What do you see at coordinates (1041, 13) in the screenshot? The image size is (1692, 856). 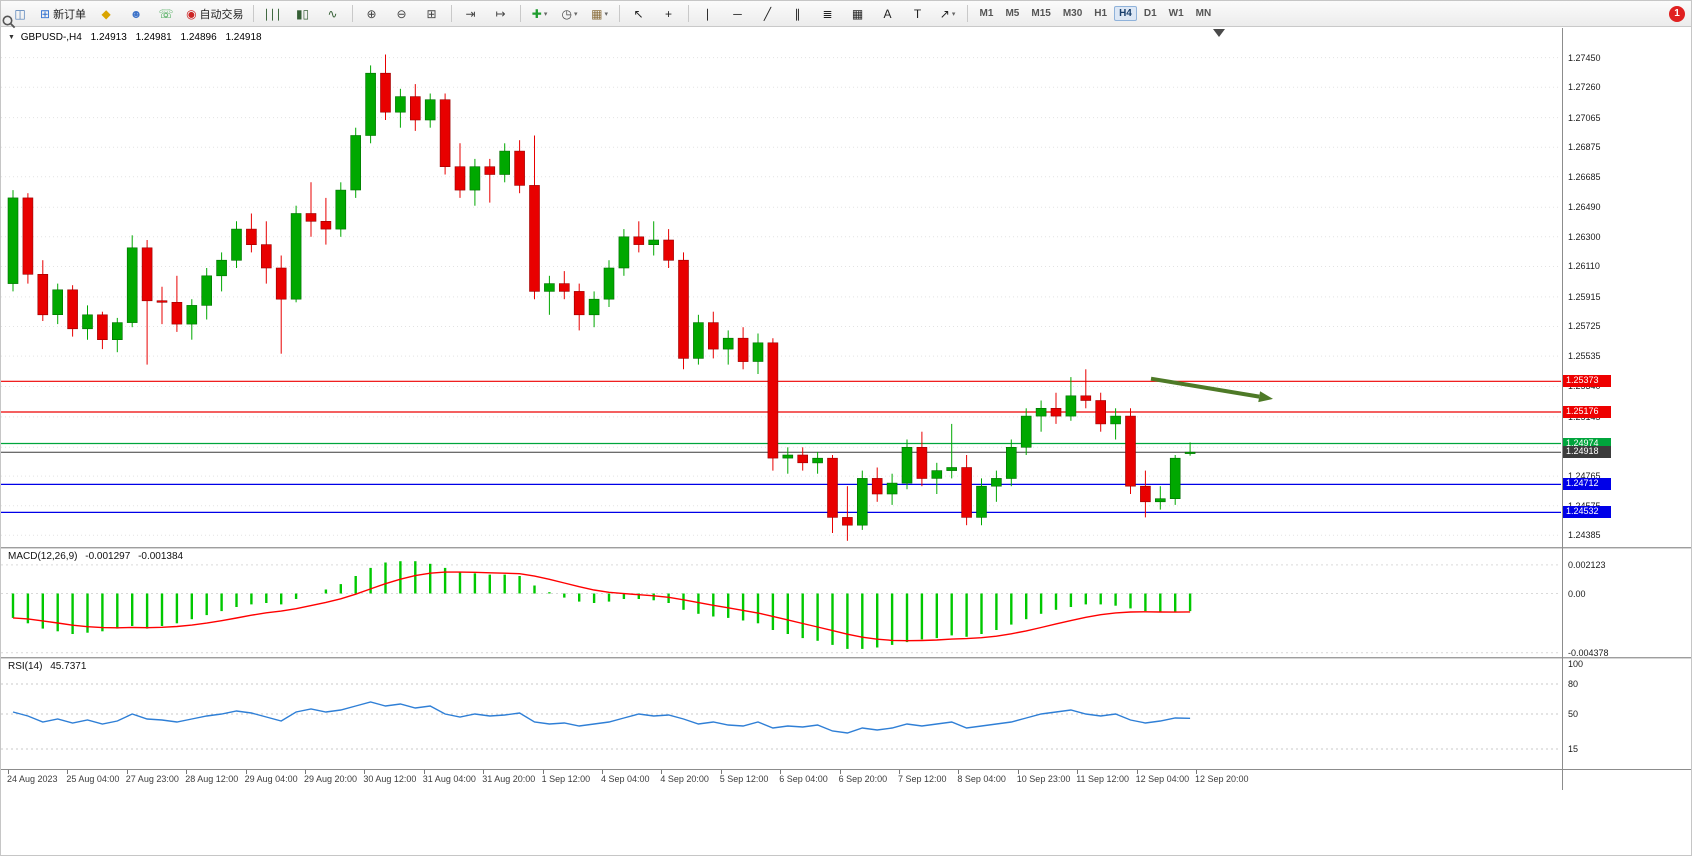 I see `timeframe-m15-button: M15` at bounding box center [1041, 13].